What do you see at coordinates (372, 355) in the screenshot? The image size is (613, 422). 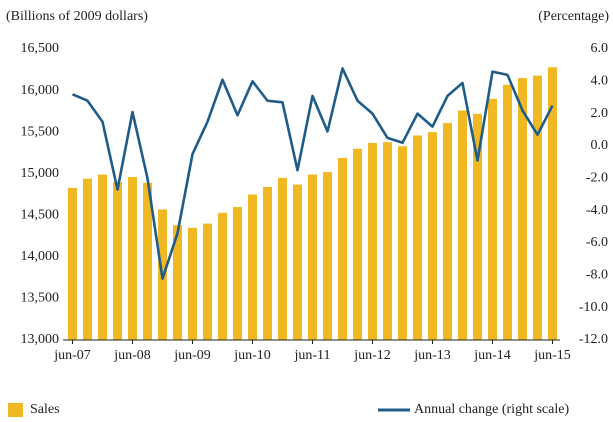 I see `x-tick-label: jun-12` at bounding box center [372, 355].